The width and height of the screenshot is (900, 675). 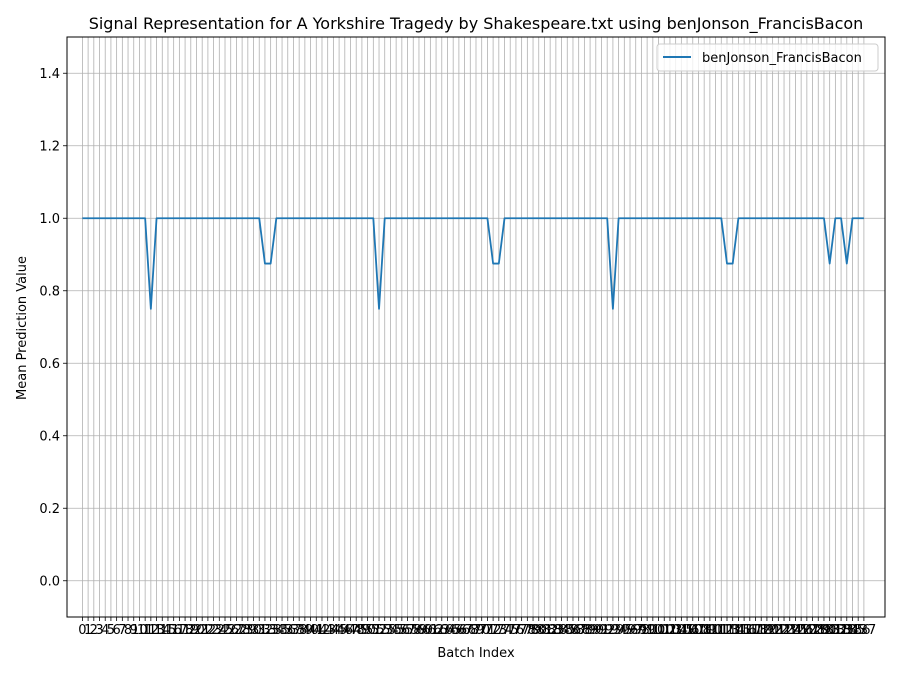 I want to click on x-tick-label: 21, so click(x=202, y=630).